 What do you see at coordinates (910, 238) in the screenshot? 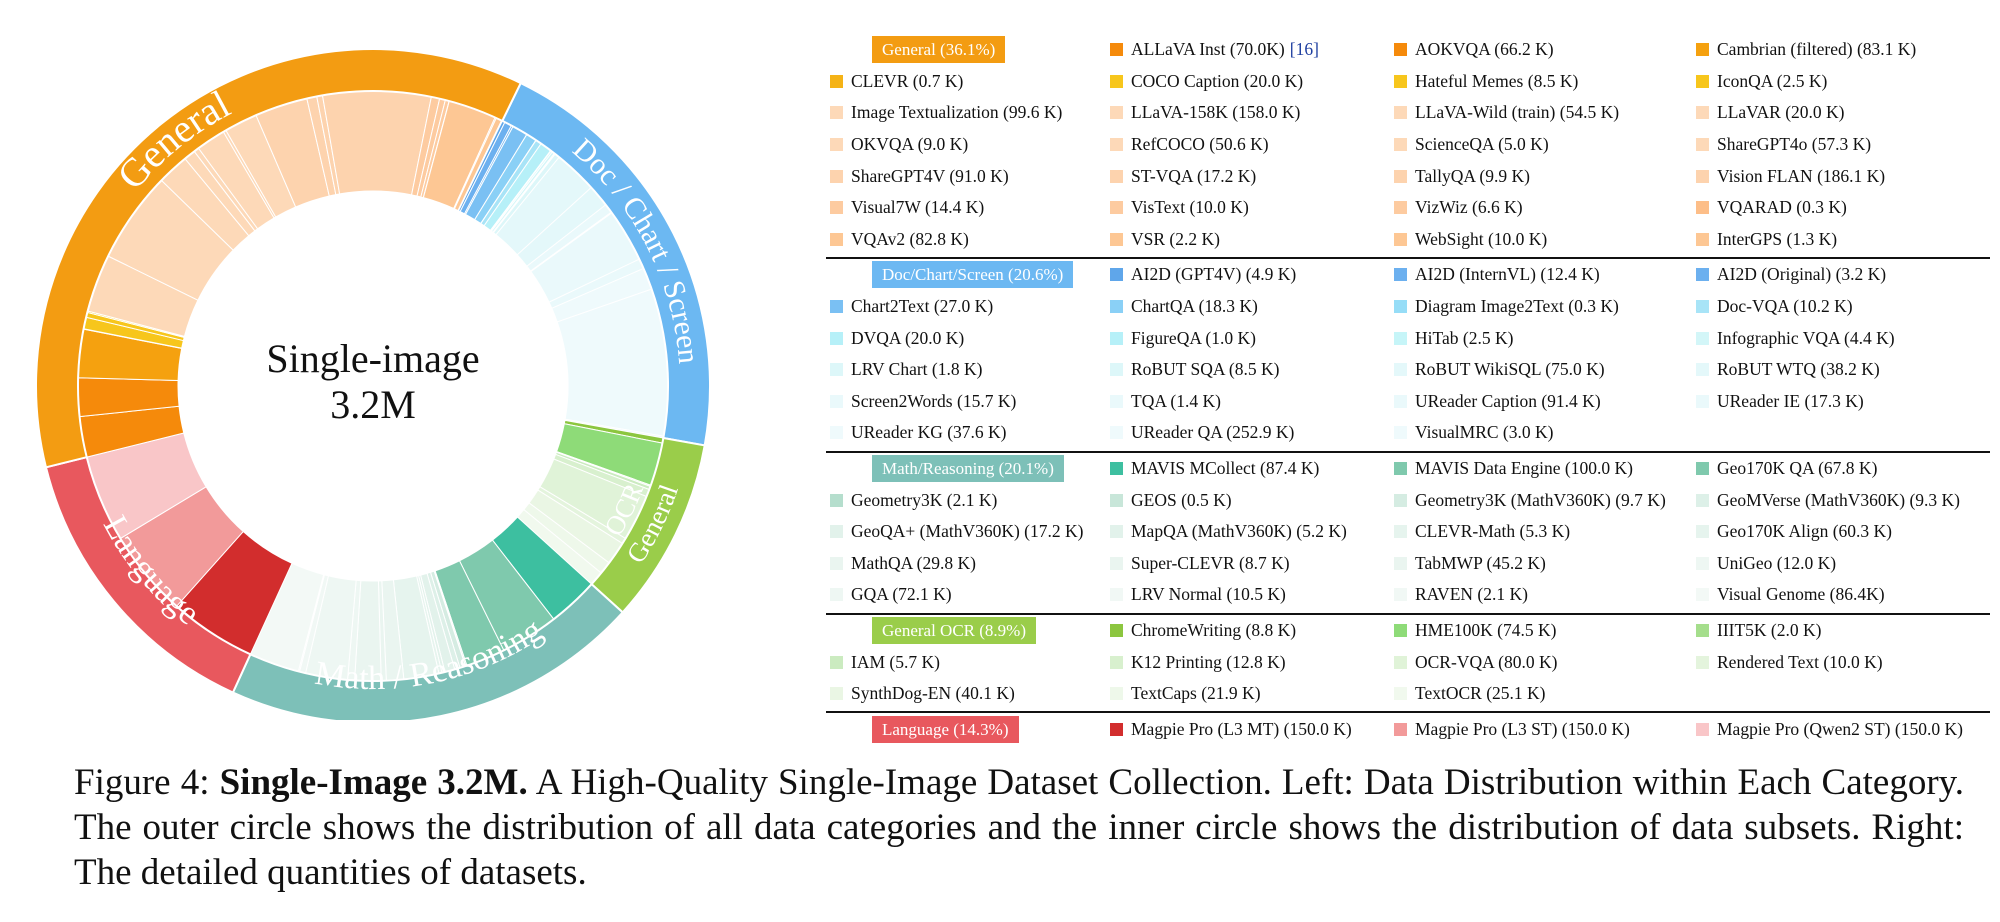
I see `dataset-label: VQAv2 (82.8 K)` at bounding box center [910, 238].